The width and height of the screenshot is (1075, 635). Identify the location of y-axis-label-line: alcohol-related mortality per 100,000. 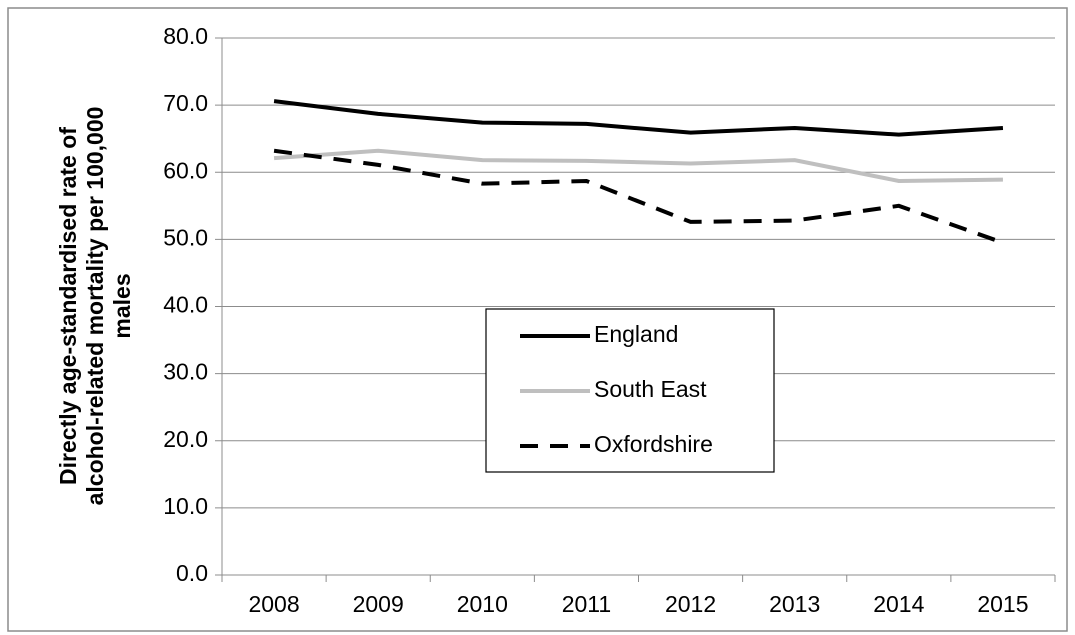
(95, 306).